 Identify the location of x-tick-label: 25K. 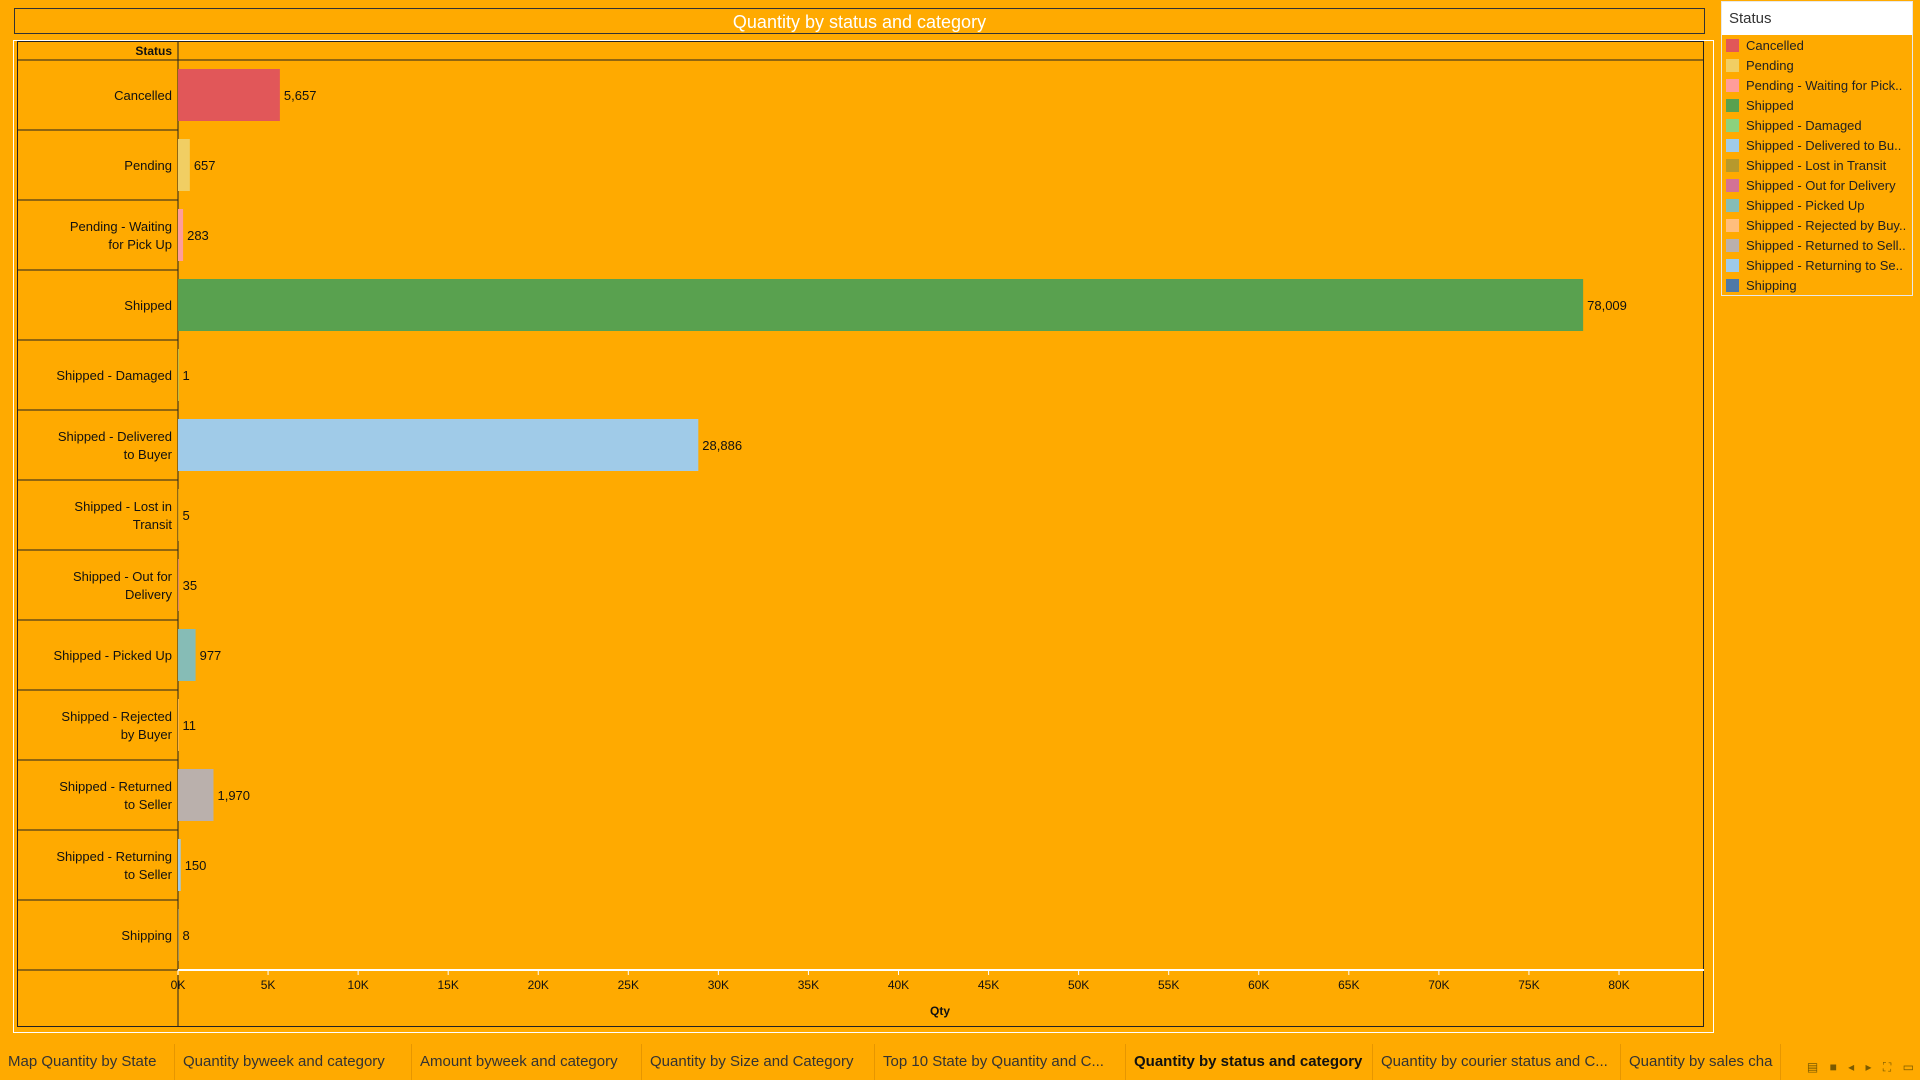
(628, 985).